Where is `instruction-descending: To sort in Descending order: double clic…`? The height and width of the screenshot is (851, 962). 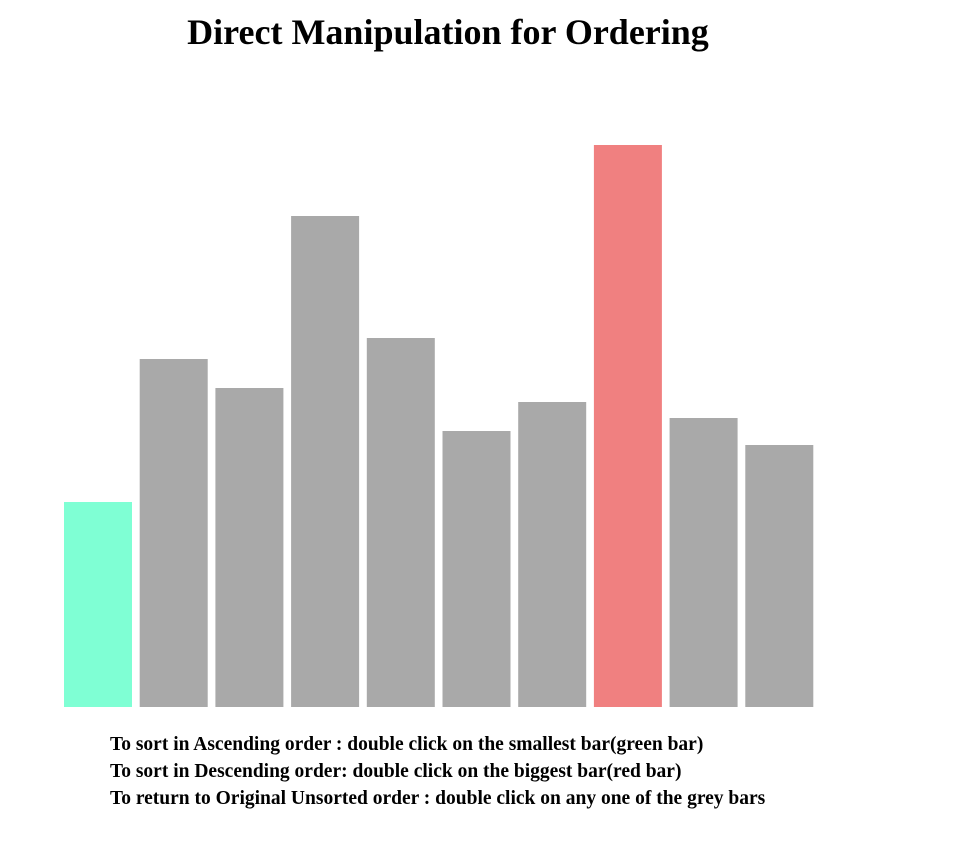
instruction-descending: To sort in Descending order: double clic… is located at coordinates (396, 771).